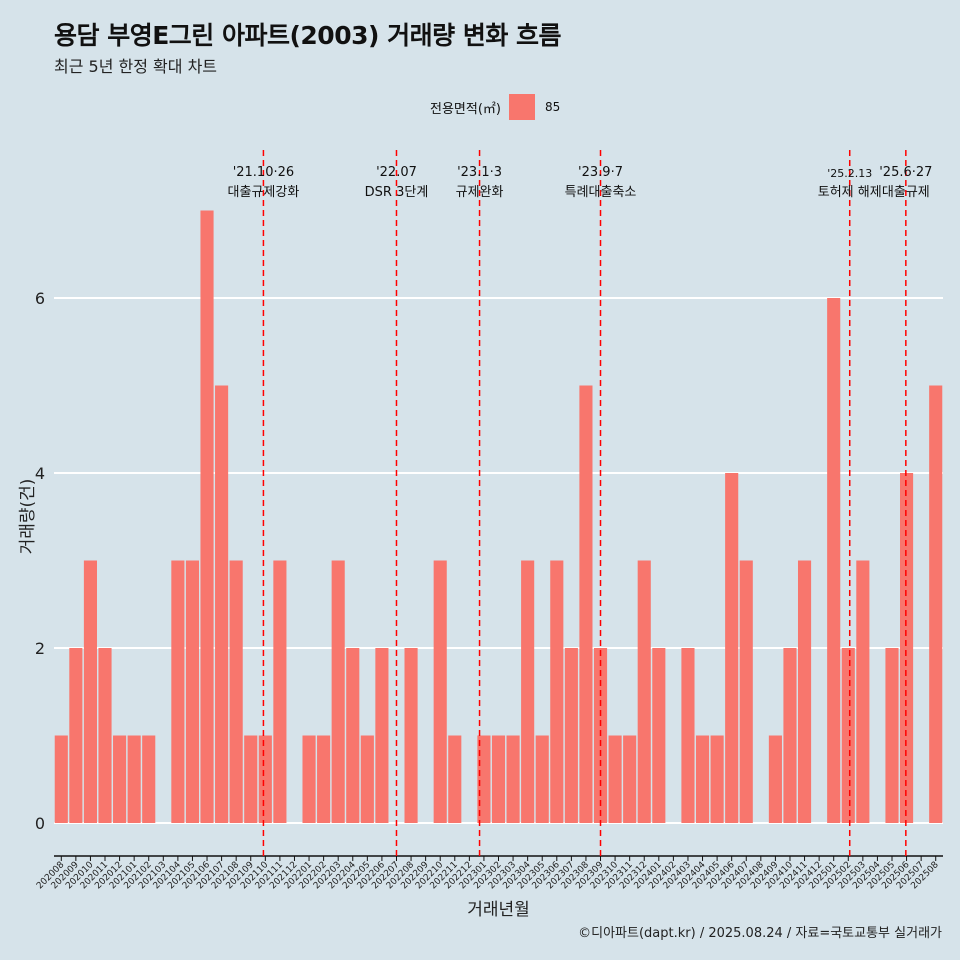 The height and width of the screenshot is (960, 960). I want to click on event-name-label: 대출규제강화, so click(264, 192).